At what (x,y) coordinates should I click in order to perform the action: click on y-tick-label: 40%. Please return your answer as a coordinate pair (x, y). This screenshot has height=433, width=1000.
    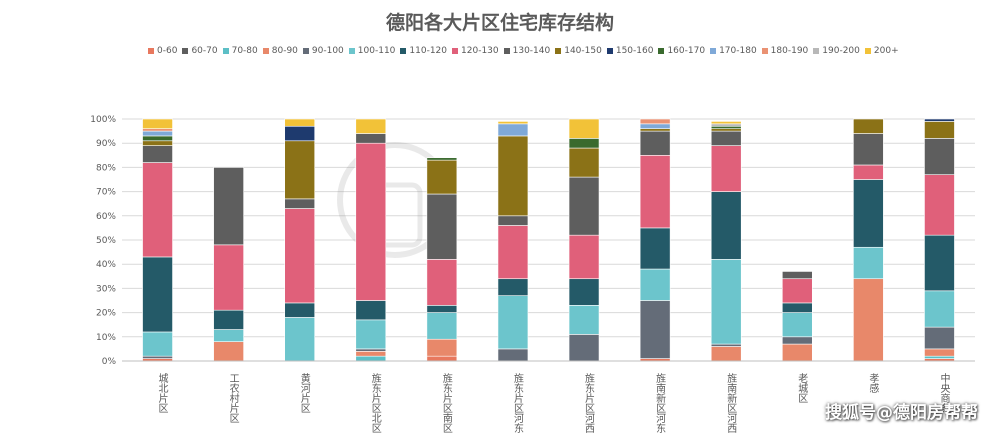
    Looking at the image, I should click on (106, 265).